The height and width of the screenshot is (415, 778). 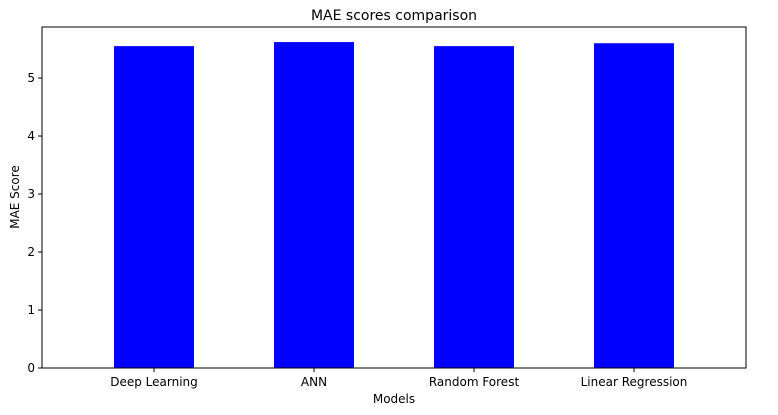 I want to click on y-tick-label: 2, so click(x=31, y=252).